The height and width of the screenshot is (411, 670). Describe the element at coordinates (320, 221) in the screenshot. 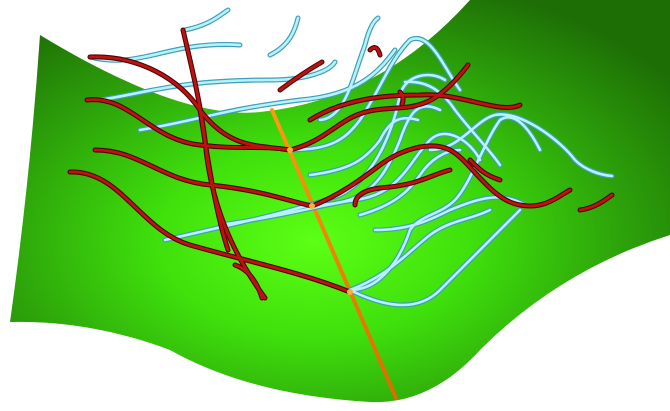

I see `axis-nodes` at that location.